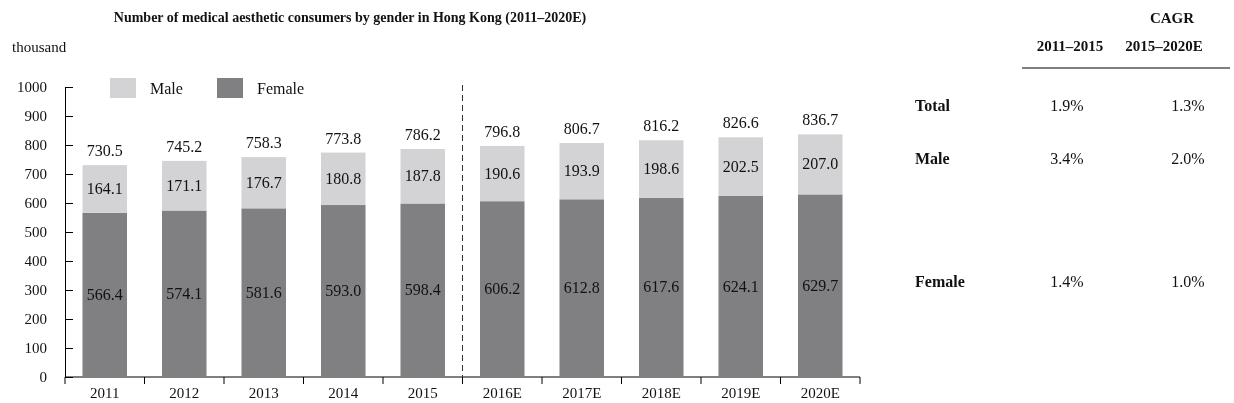 Image resolution: width=1234 pixels, height=403 pixels. I want to click on data-label: 193.9, so click(581, 171).